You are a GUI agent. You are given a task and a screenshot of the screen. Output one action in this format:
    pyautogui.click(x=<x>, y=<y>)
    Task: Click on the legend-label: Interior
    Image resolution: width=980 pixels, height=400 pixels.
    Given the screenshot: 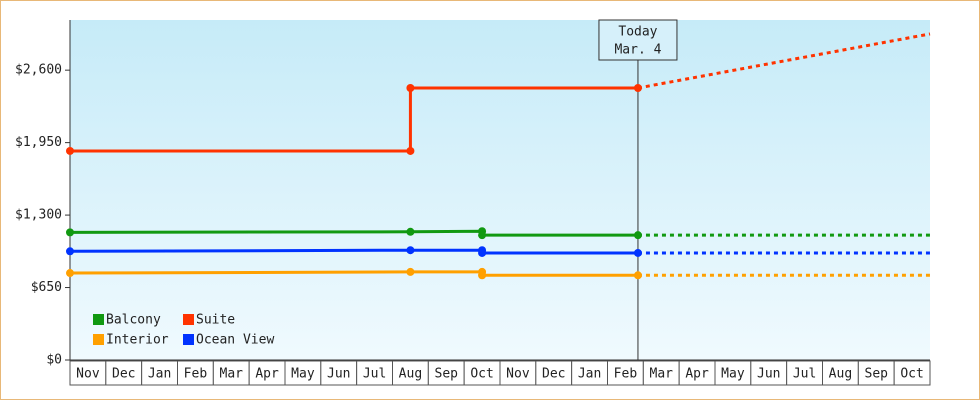 What is the action you would take?
    pyautogui.click(x=137, y=340)
    